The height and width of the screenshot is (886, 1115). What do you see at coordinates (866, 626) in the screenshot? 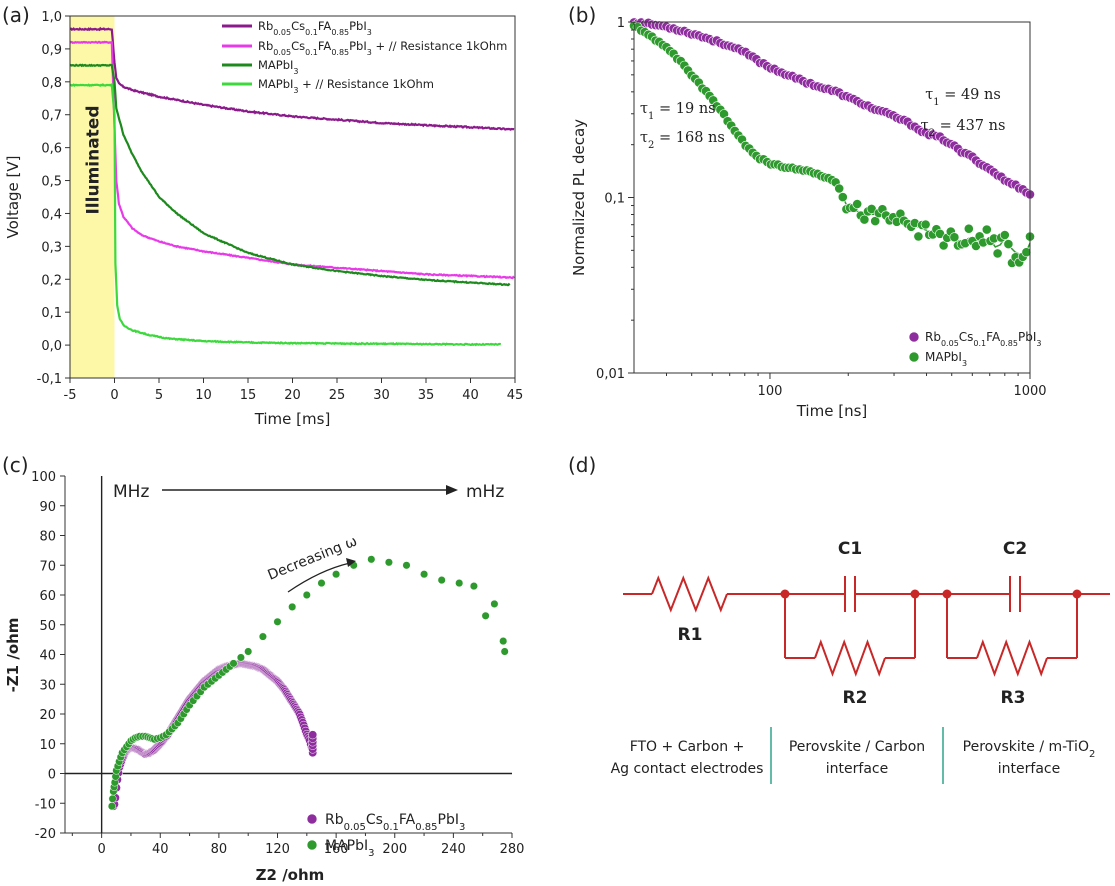
I see `circuit-wires` at bounding box center [866, 626].